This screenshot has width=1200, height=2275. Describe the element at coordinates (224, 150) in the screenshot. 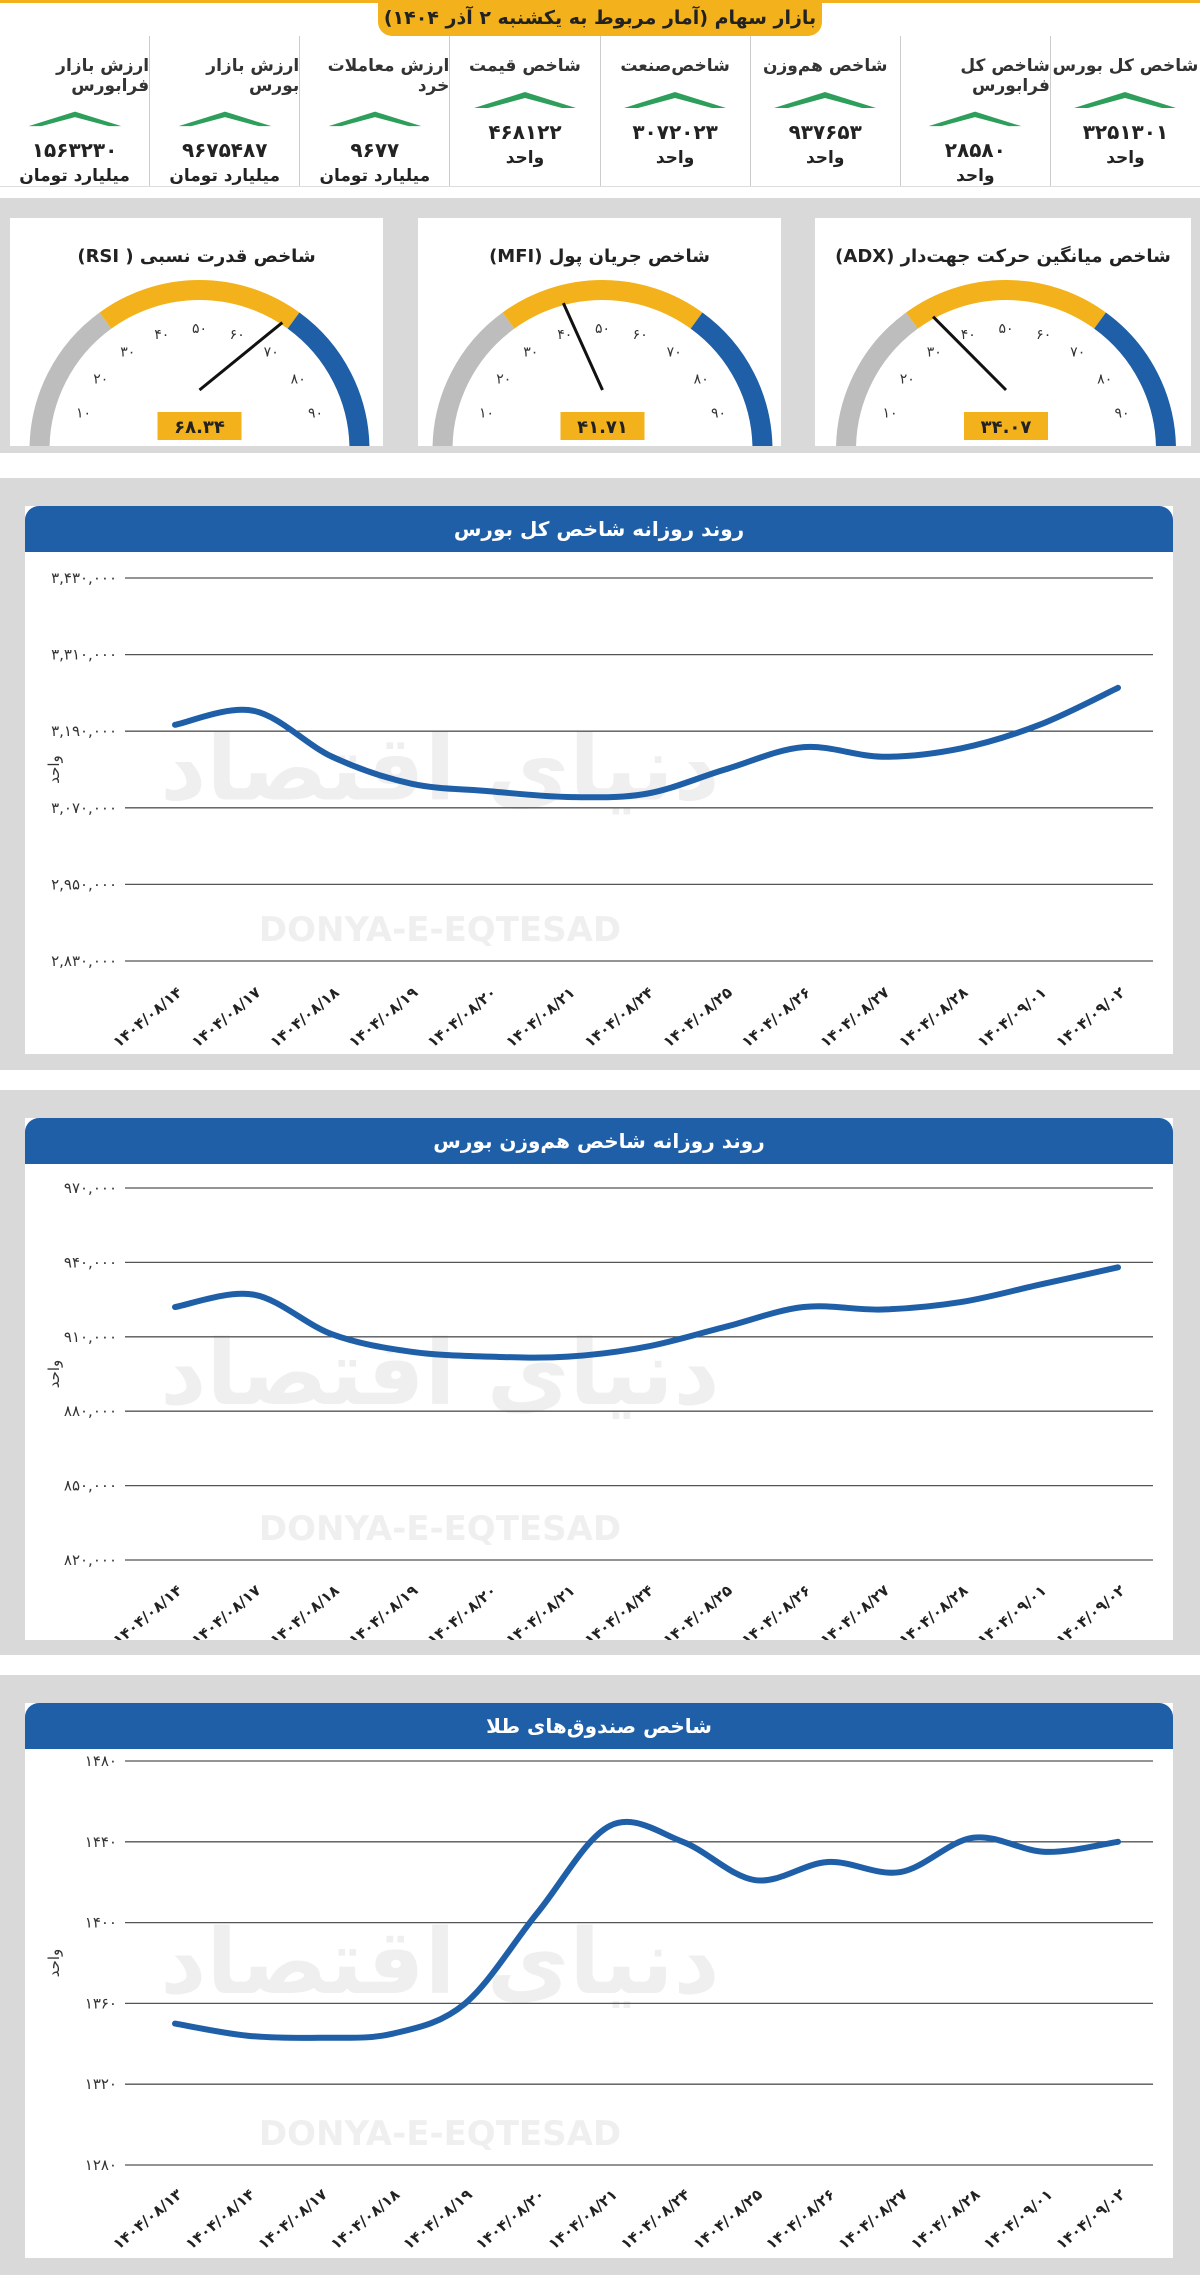

I see `stat-value: ۹۶۷۵۴۸۷` at that location.